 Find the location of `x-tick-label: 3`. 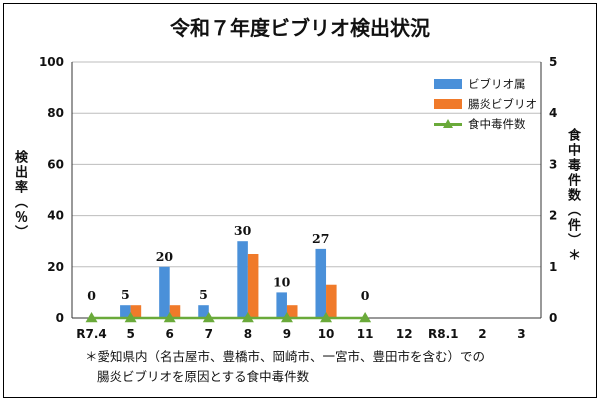

x-tick-label: 3 is located at coordinates (521, 334).